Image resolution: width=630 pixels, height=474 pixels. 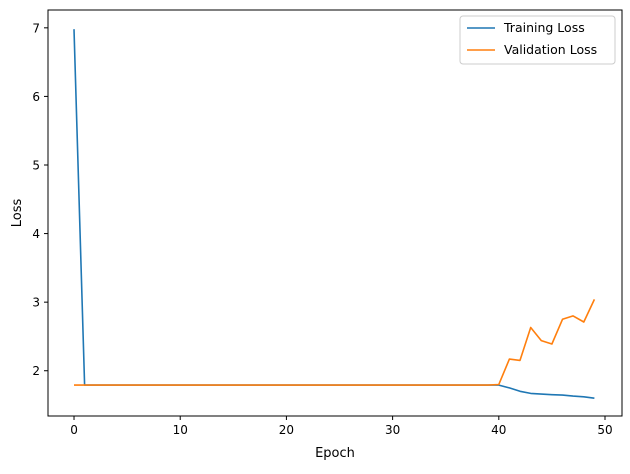 What do you see at coordinates (335, 453) in the screenshot?
I see `x-axis-label: Epoch` at bounding box center [335, 453].